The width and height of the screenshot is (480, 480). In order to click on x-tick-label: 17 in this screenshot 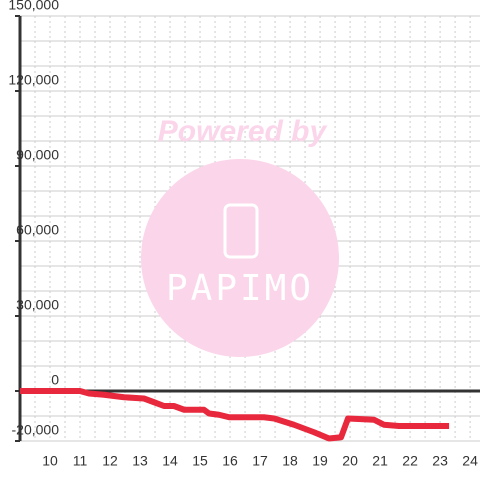, I will do `click(260, 461)`.